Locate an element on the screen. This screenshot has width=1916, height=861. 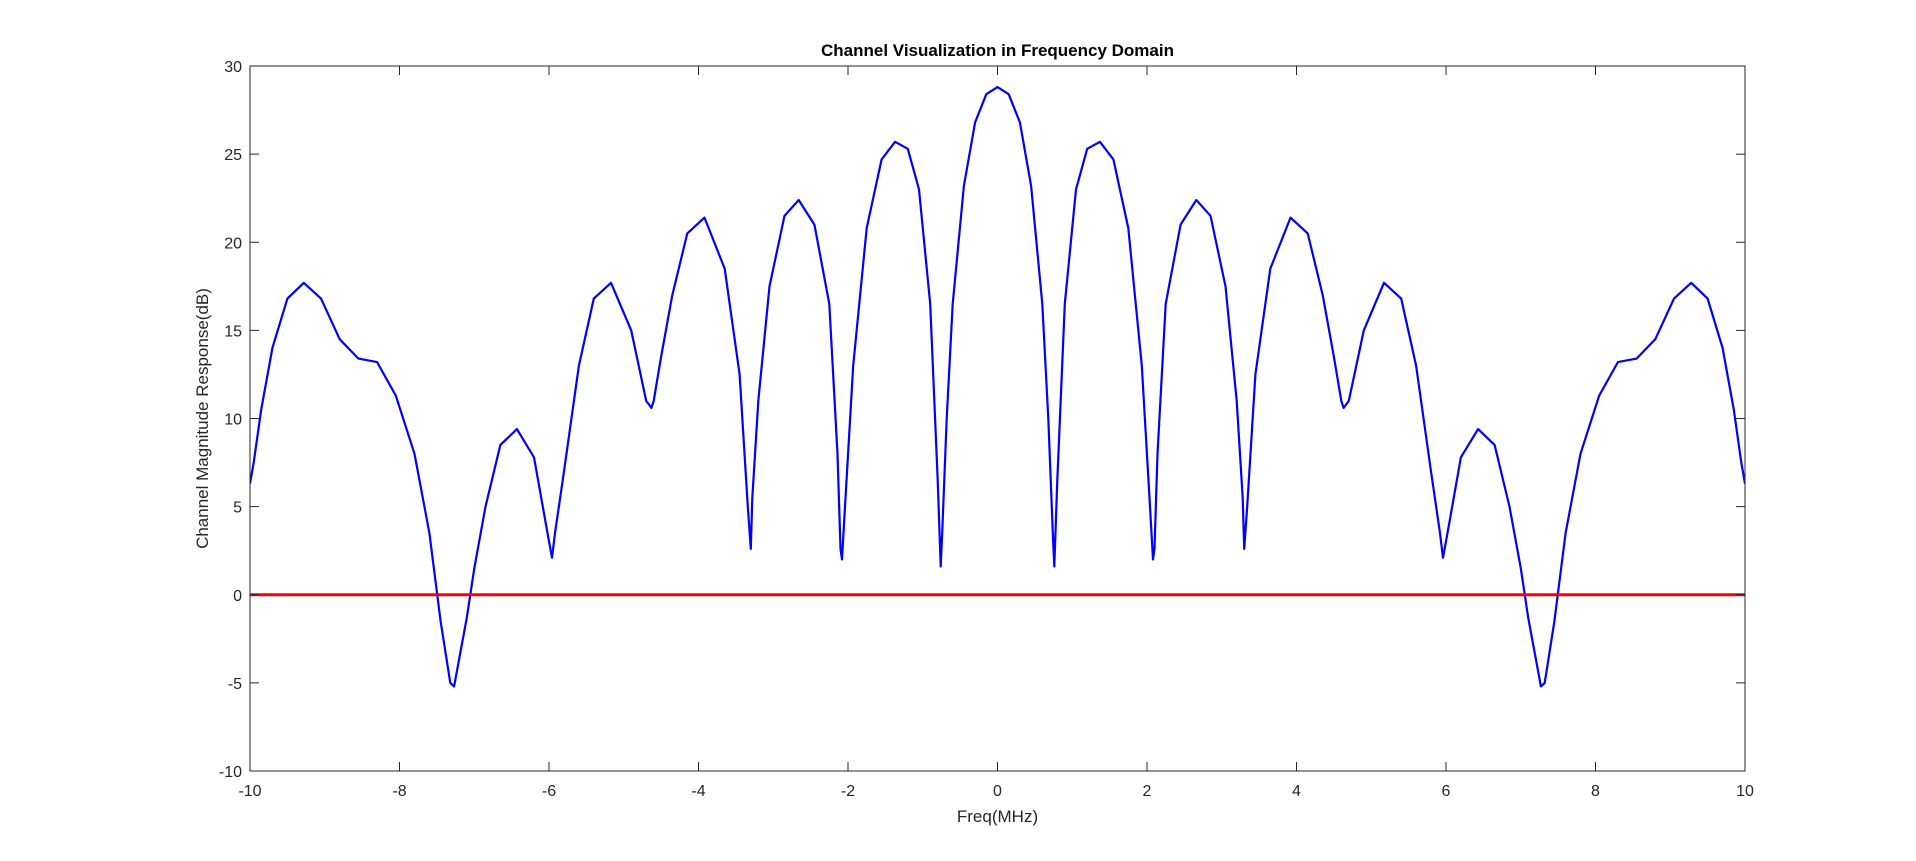
x-tick-label: 8 is located at coordinates (1595, 791).